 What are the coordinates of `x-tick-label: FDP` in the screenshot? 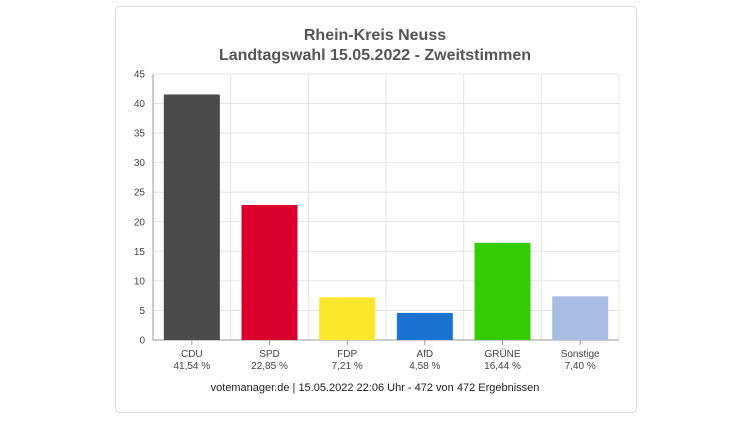 It's located at (347, 354).